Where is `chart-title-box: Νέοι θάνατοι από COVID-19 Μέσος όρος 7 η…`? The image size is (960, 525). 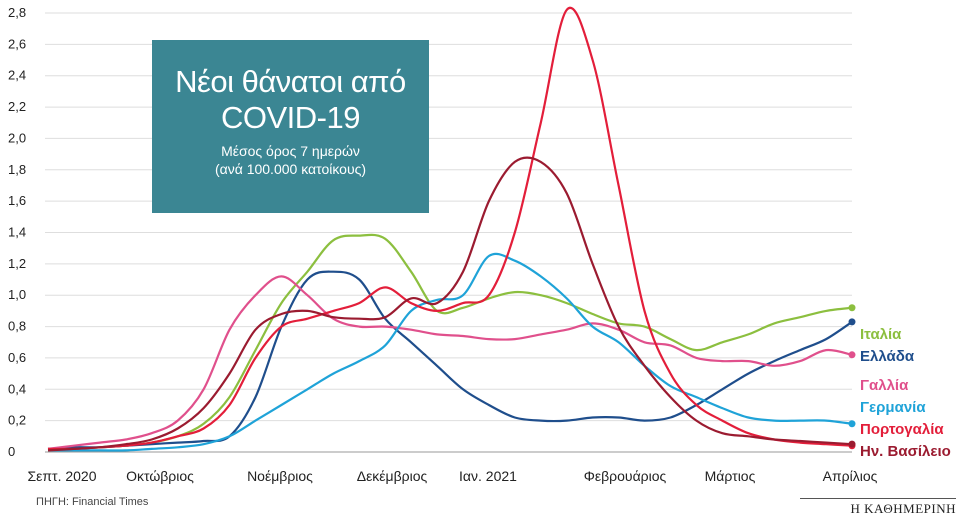 chart-title-box: Νέοι θάνατοι από COVID-19 Μέσος όρος 7 η… is located at coordinates (290, 126).